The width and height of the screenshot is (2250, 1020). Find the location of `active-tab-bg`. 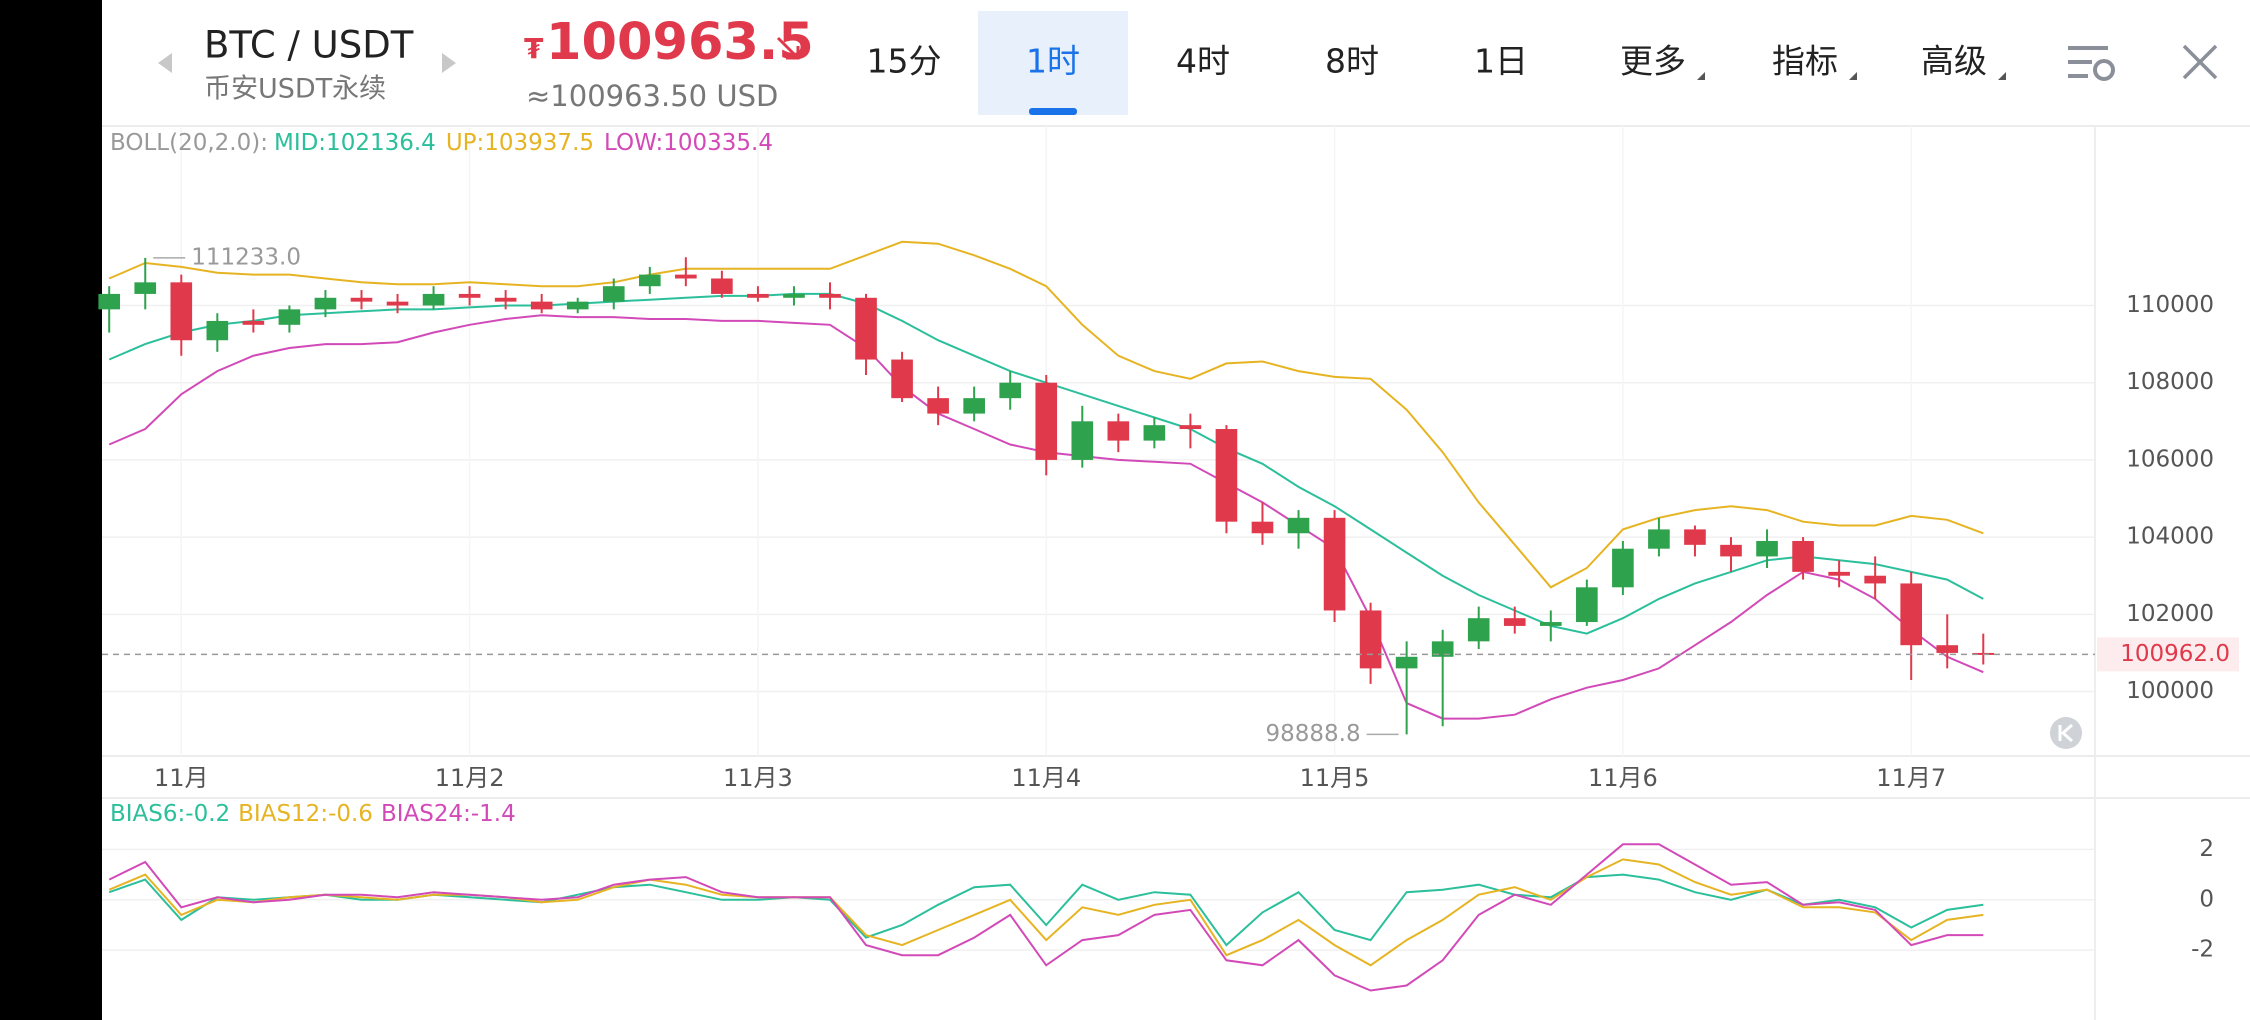

active-tab-bg is located at coordinates (1053, 63).